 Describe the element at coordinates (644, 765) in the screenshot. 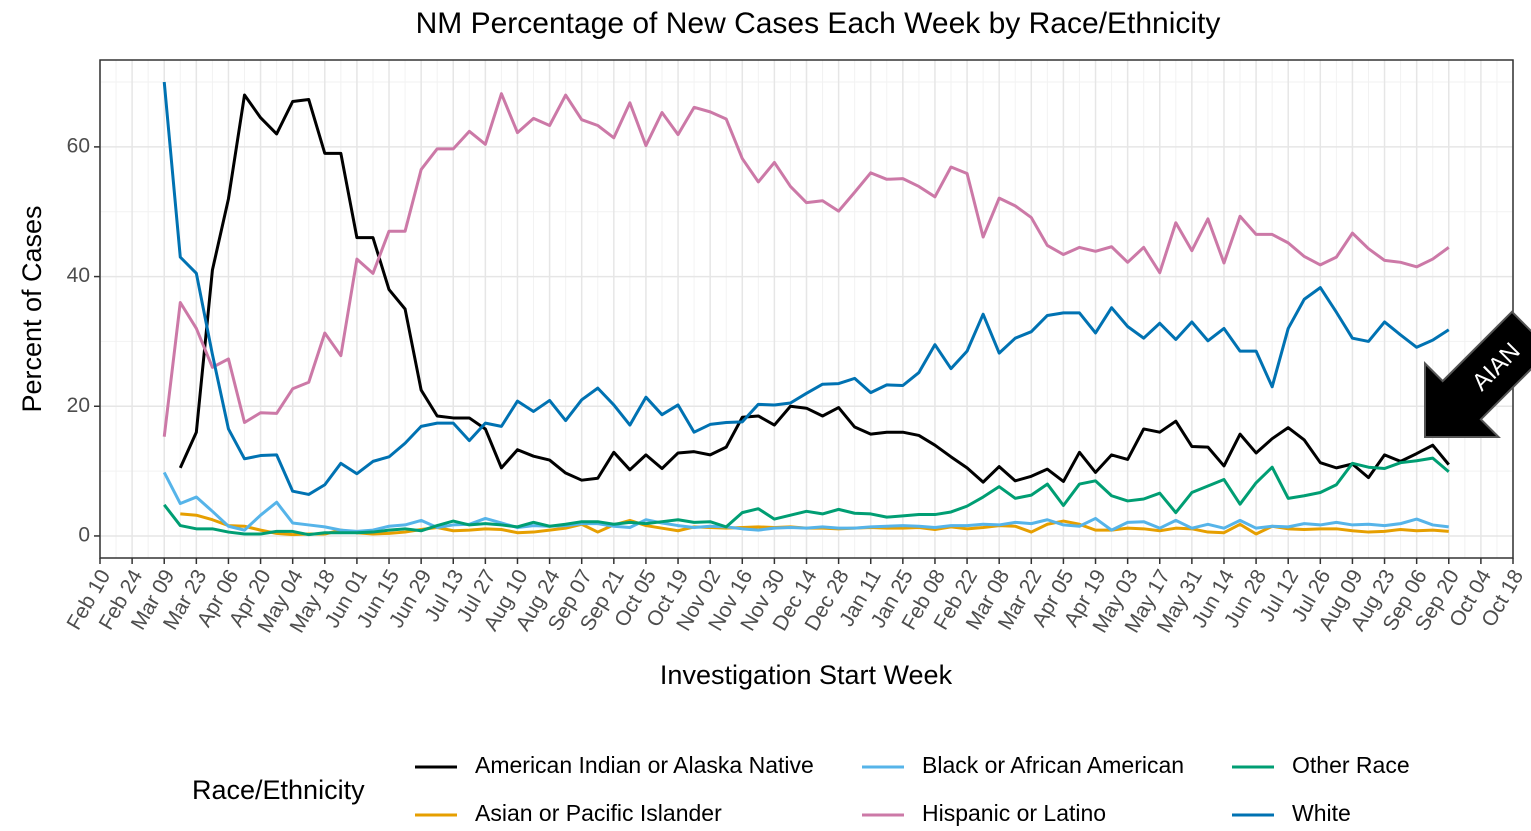

I see `legend-label: American Indian or Alaska Native` at that location.